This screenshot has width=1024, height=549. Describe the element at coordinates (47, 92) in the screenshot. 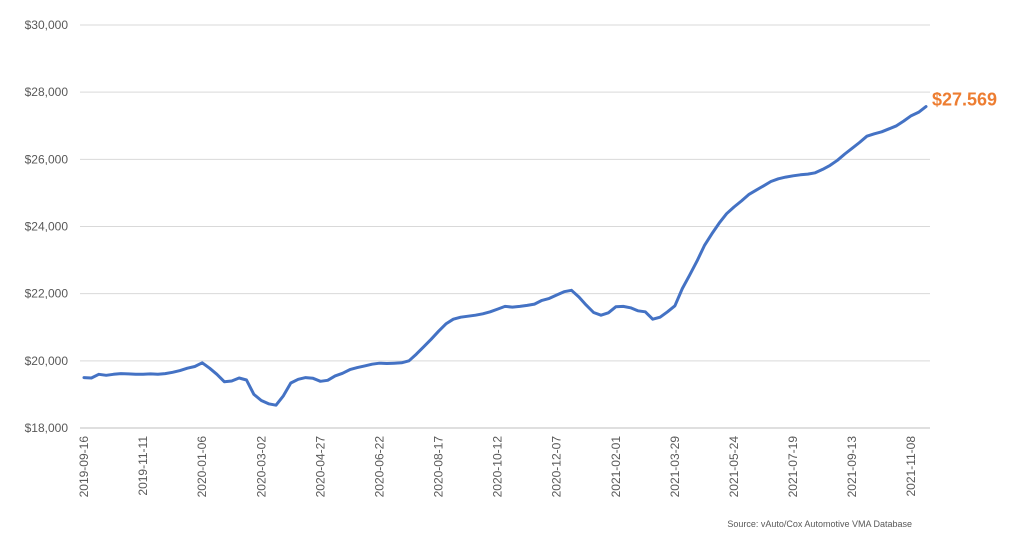

I see `y-tick-label: $28,000` at that location.